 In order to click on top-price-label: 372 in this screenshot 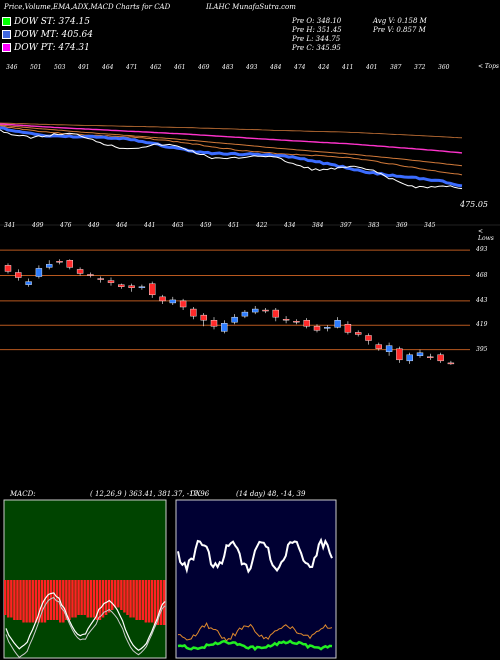, I will do `click(420, 67)`.